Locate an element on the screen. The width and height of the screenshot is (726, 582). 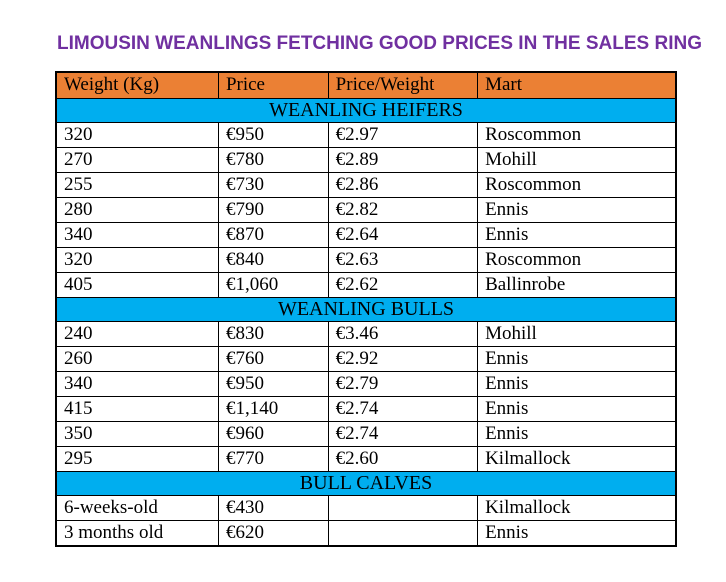
section-header: WEANLING BULLS is located at coordinates (366, 309).